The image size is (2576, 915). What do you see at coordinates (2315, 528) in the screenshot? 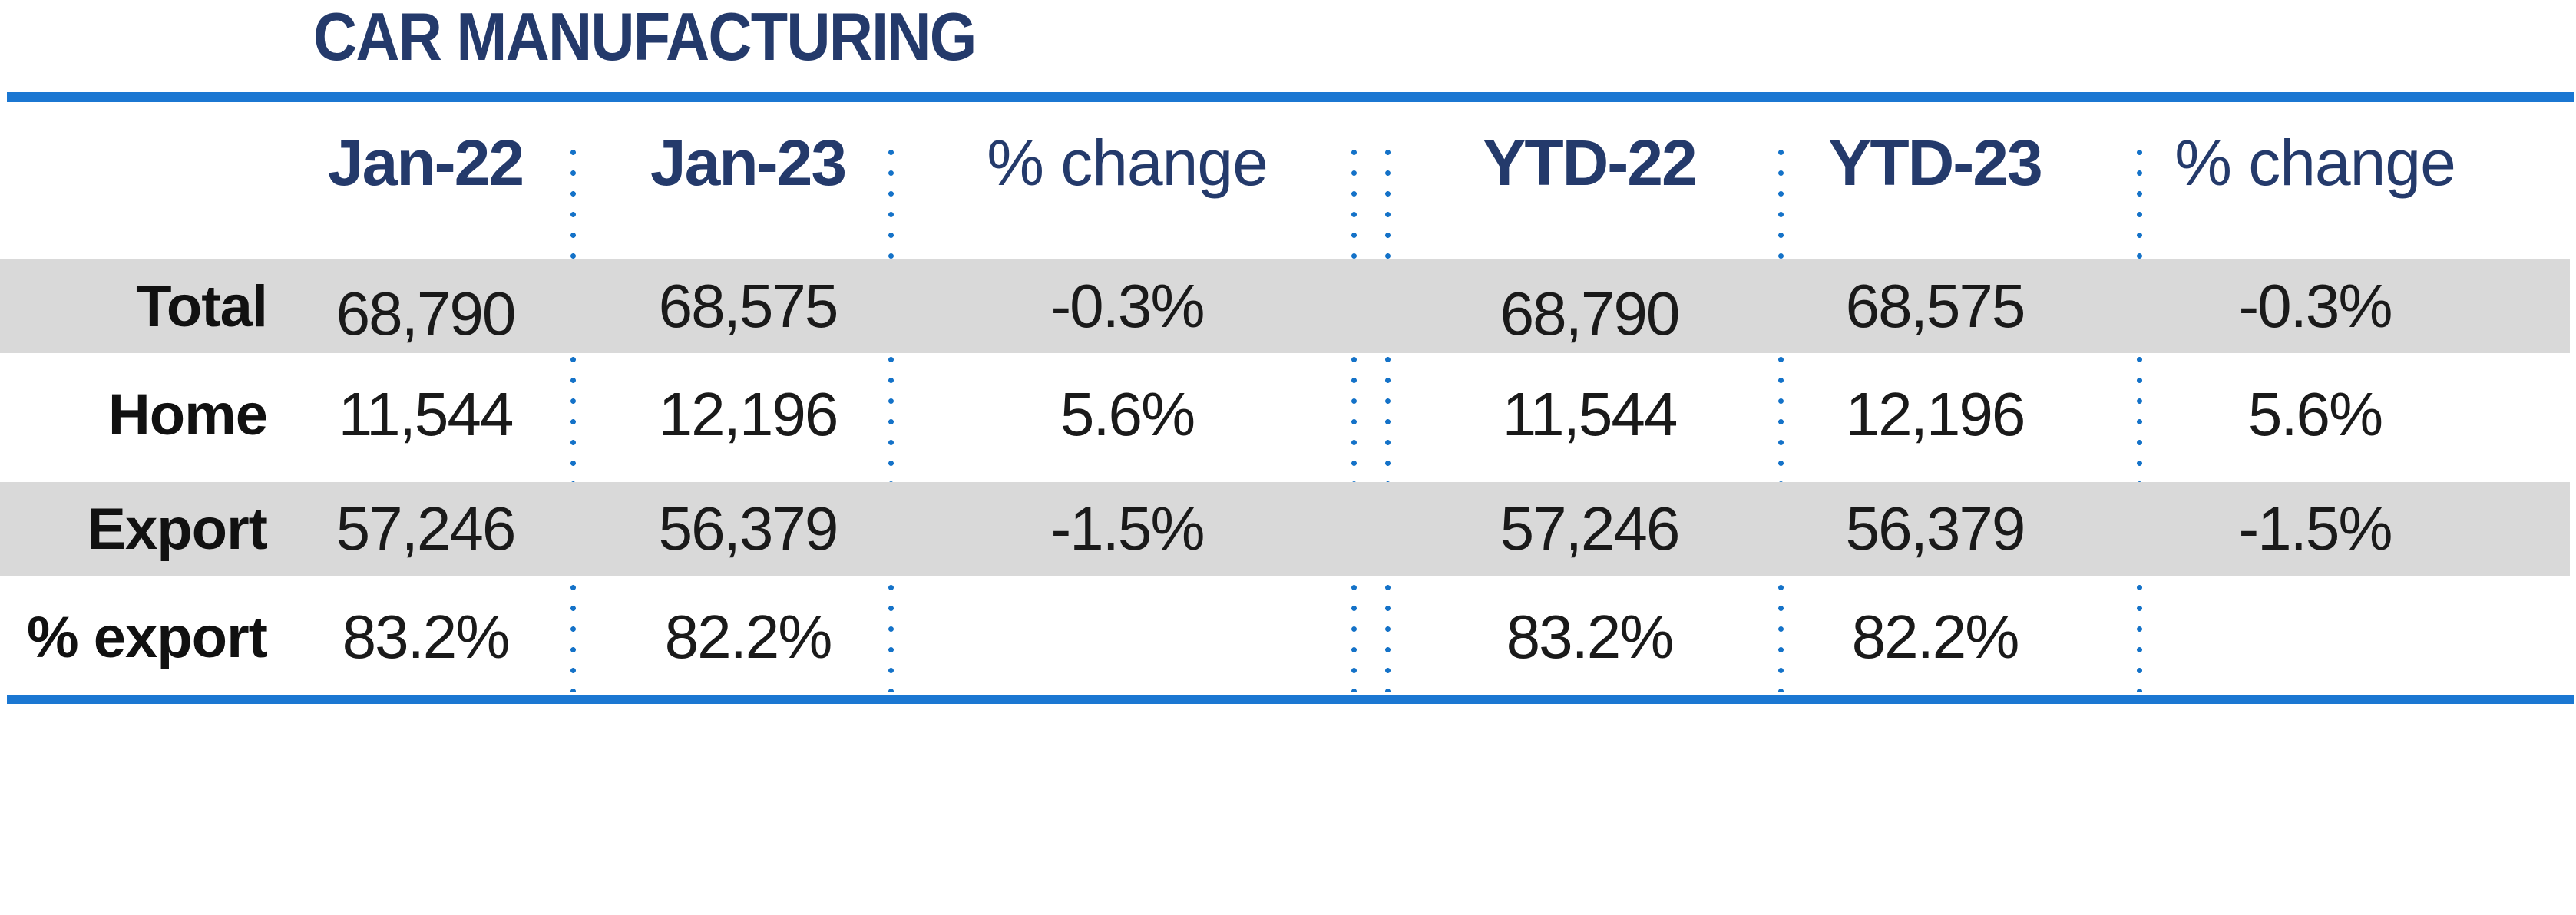
I see `cell-export-pct-ytd: -1.5%` at bounding box center [2315, 528].